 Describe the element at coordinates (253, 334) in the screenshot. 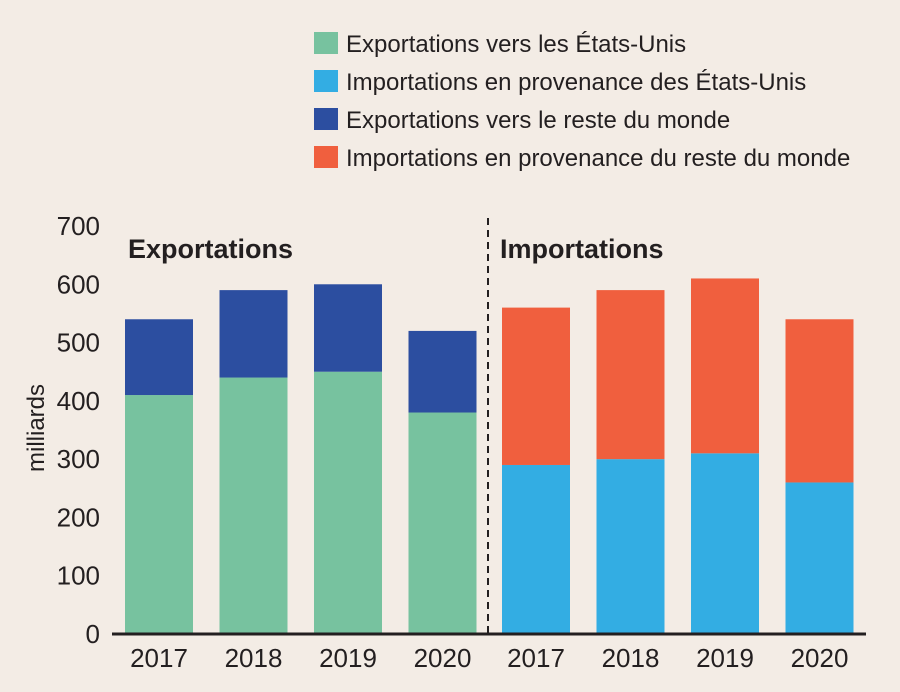

I see `bar-exports_rest-2018` at that location.